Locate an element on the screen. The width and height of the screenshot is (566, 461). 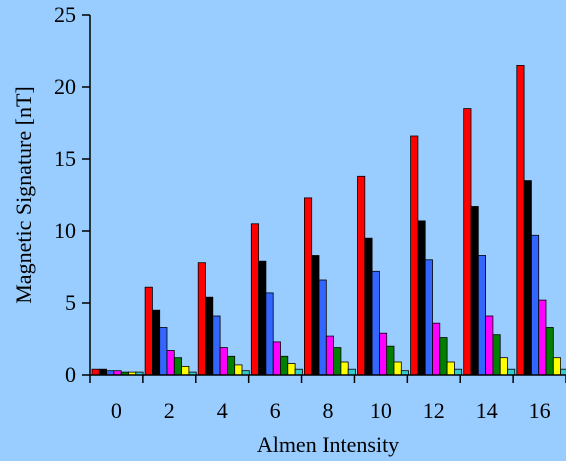
x-tick-label: 10 is located at coordinates (381, 410).